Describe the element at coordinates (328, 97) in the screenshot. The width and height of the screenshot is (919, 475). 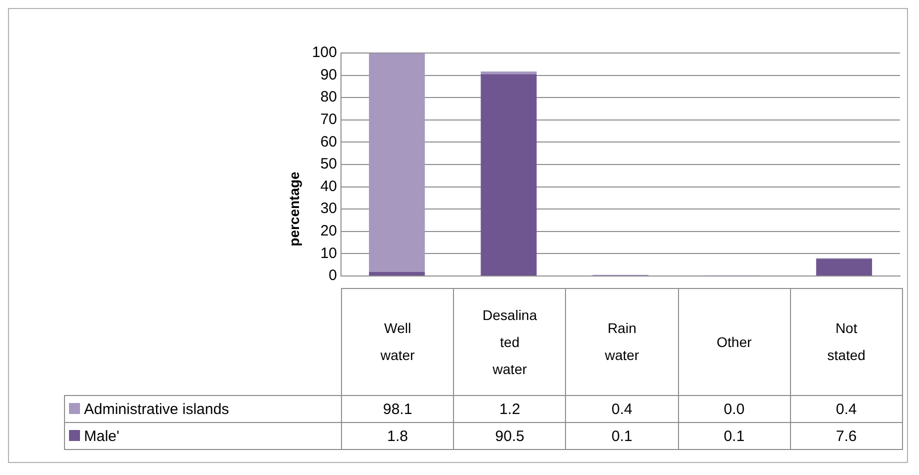
I see `y-tick-label: 80` at that location.